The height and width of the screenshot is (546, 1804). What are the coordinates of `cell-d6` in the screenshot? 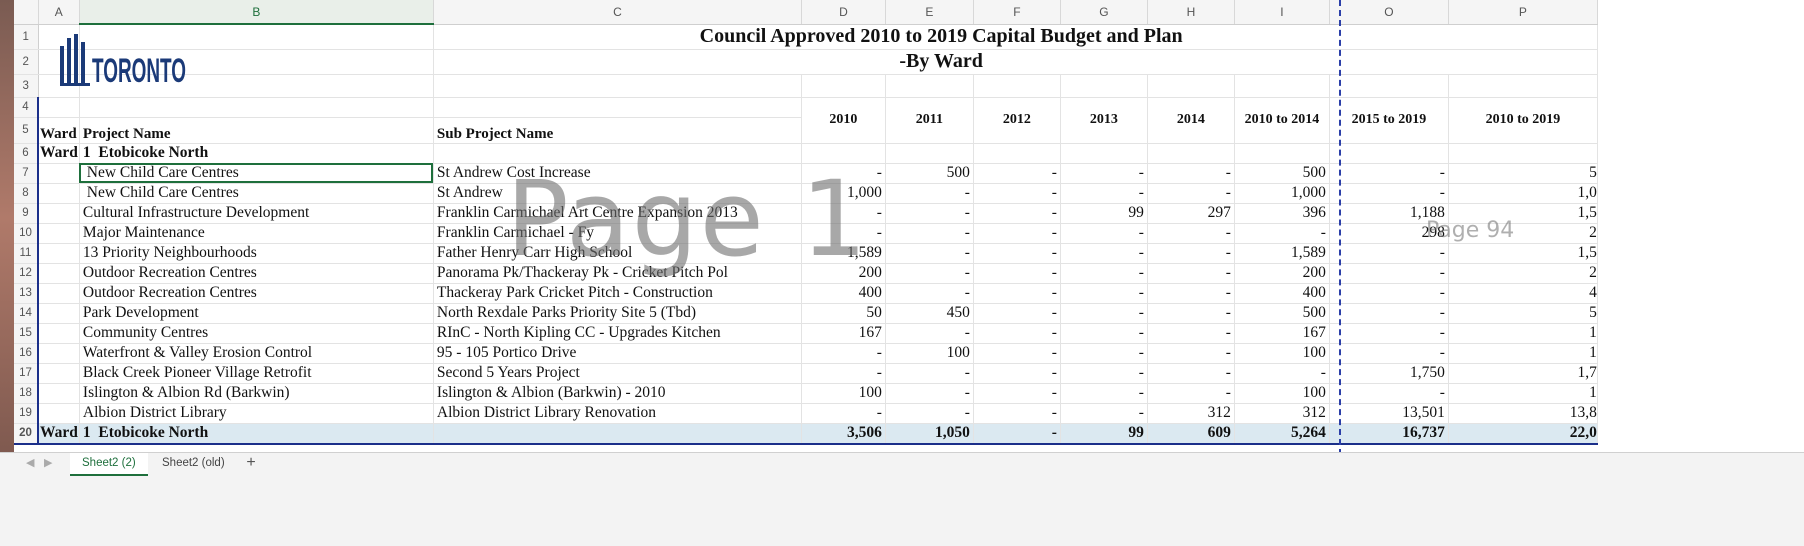 It's located at (843, 153).